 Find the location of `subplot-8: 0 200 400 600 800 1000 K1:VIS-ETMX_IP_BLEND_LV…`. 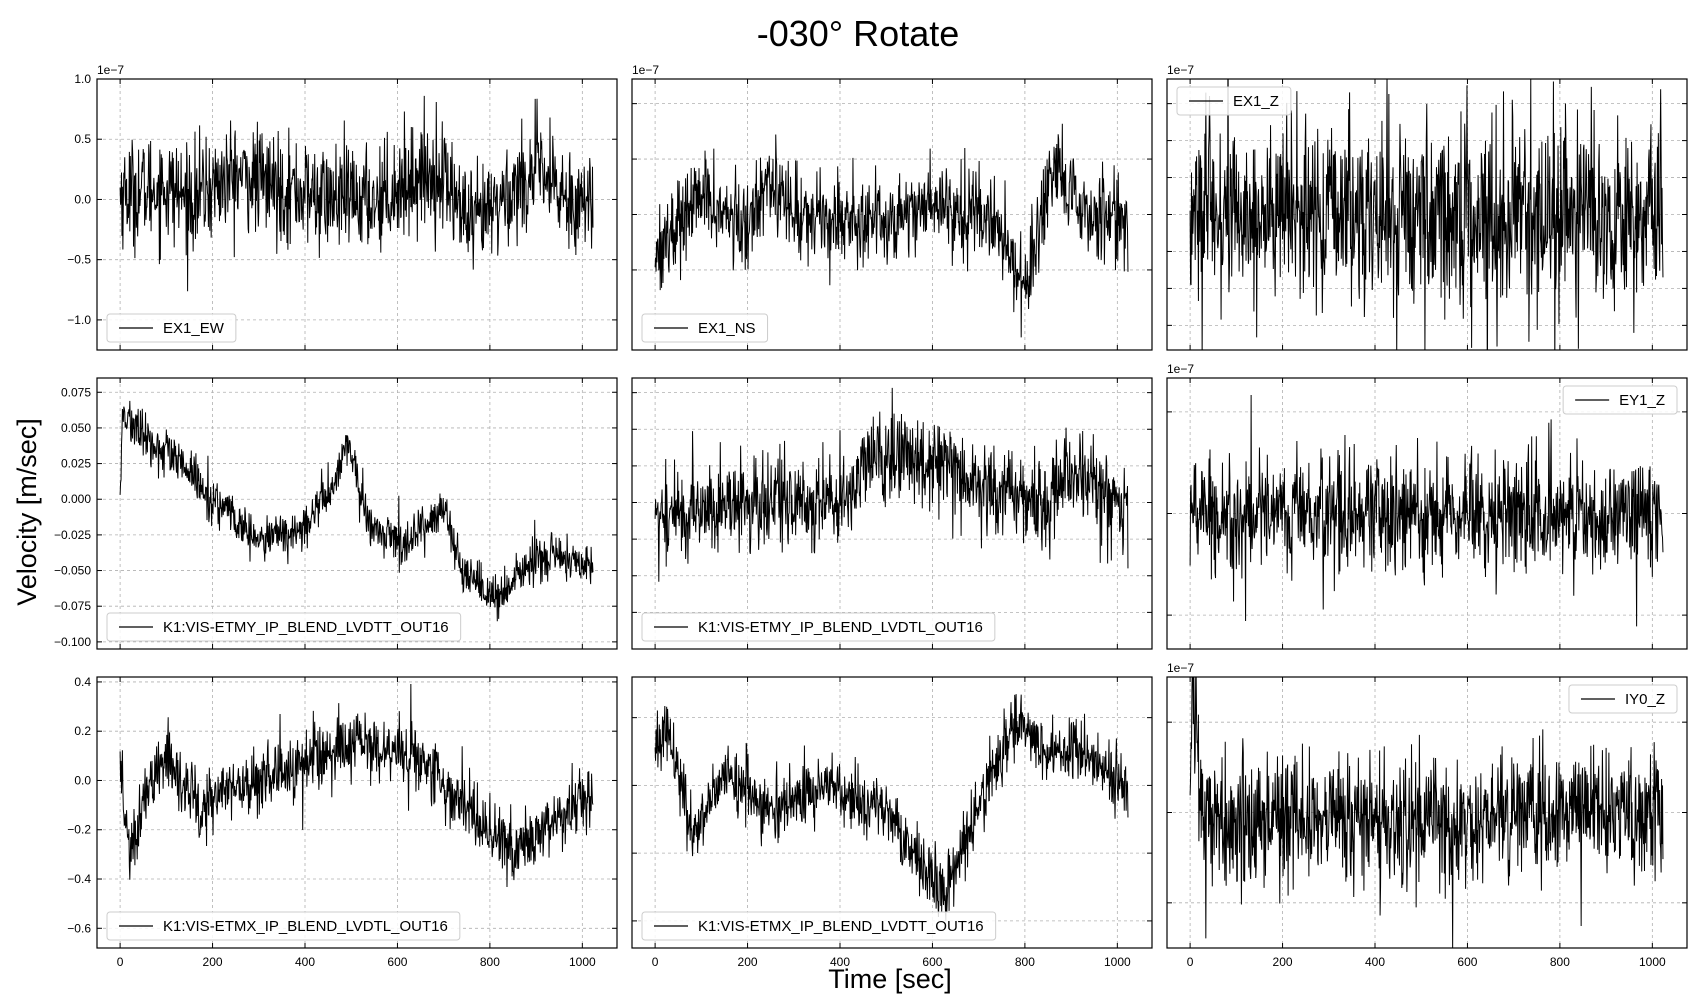

subplot-8: 0 200 400 600 800 1000 K1:VIS-ETMX_IP_BLEND_LV… is located at coordinates (892, 822).